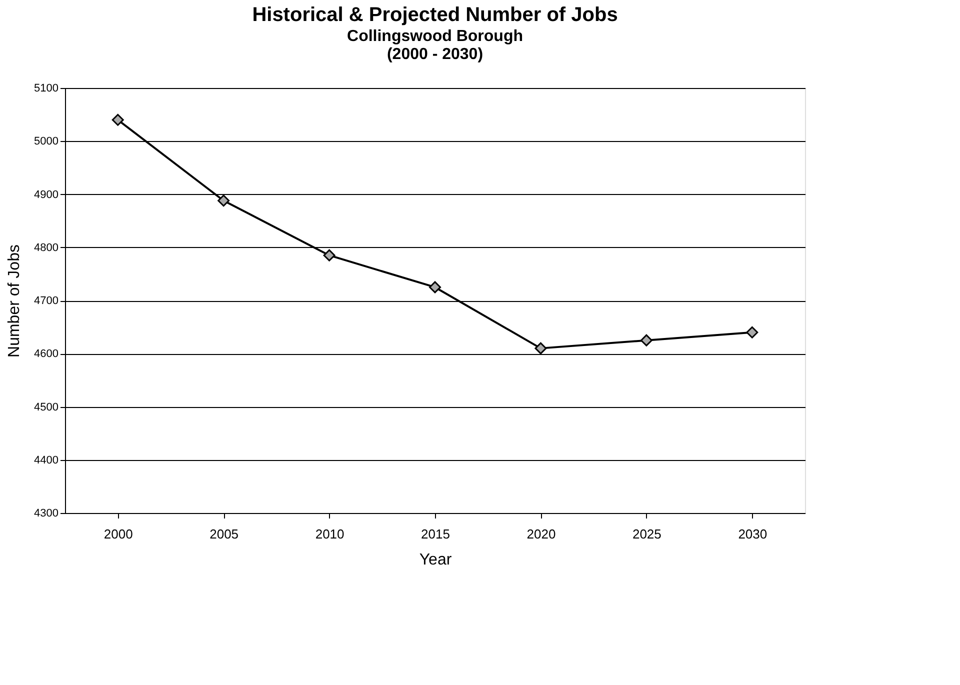 The height and width of the screenshot is (685, 960). What do you see at coordinates (46, 248) in the screenshot?
I see `y-tick-label: 4800` at bounding box center [46, 248].